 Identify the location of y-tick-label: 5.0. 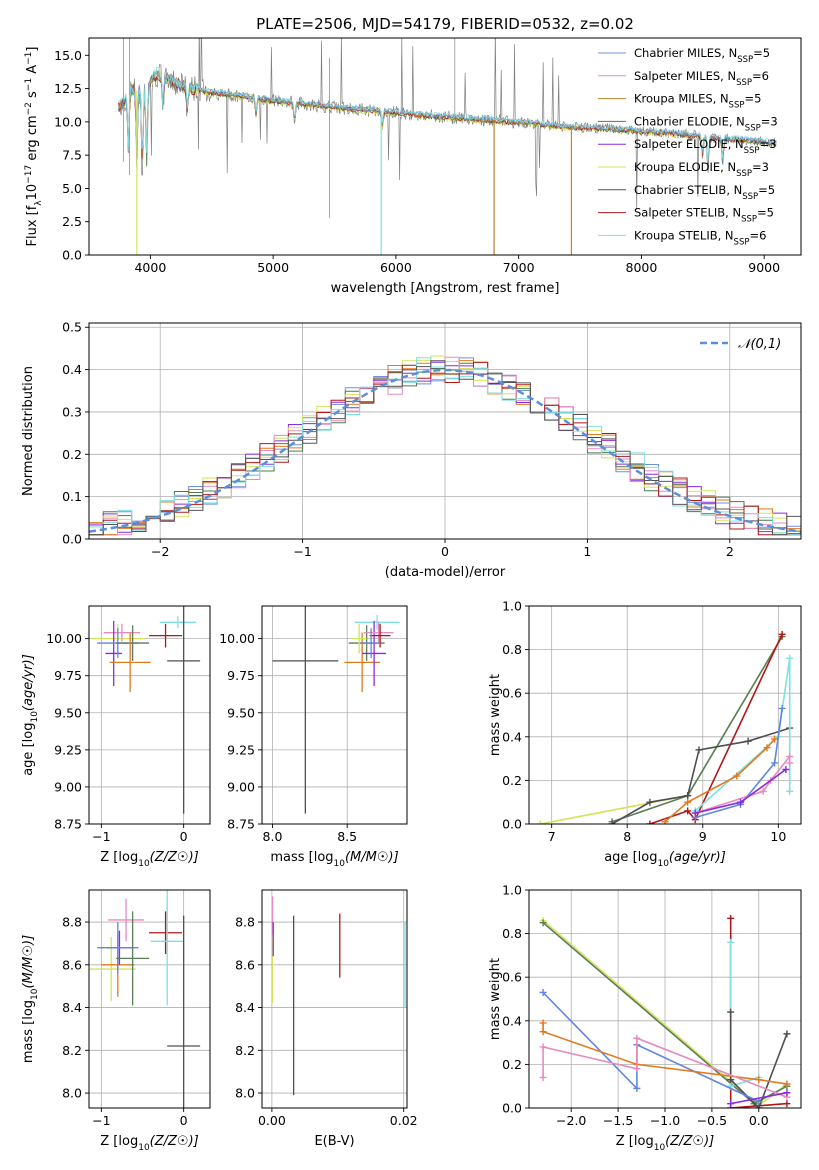
(72, 188).